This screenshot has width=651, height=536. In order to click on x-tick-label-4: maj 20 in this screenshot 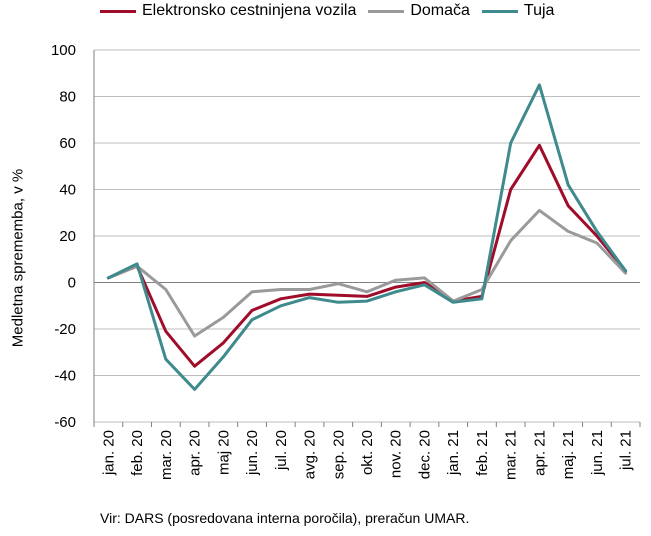, I will do `click(223, 452)`.